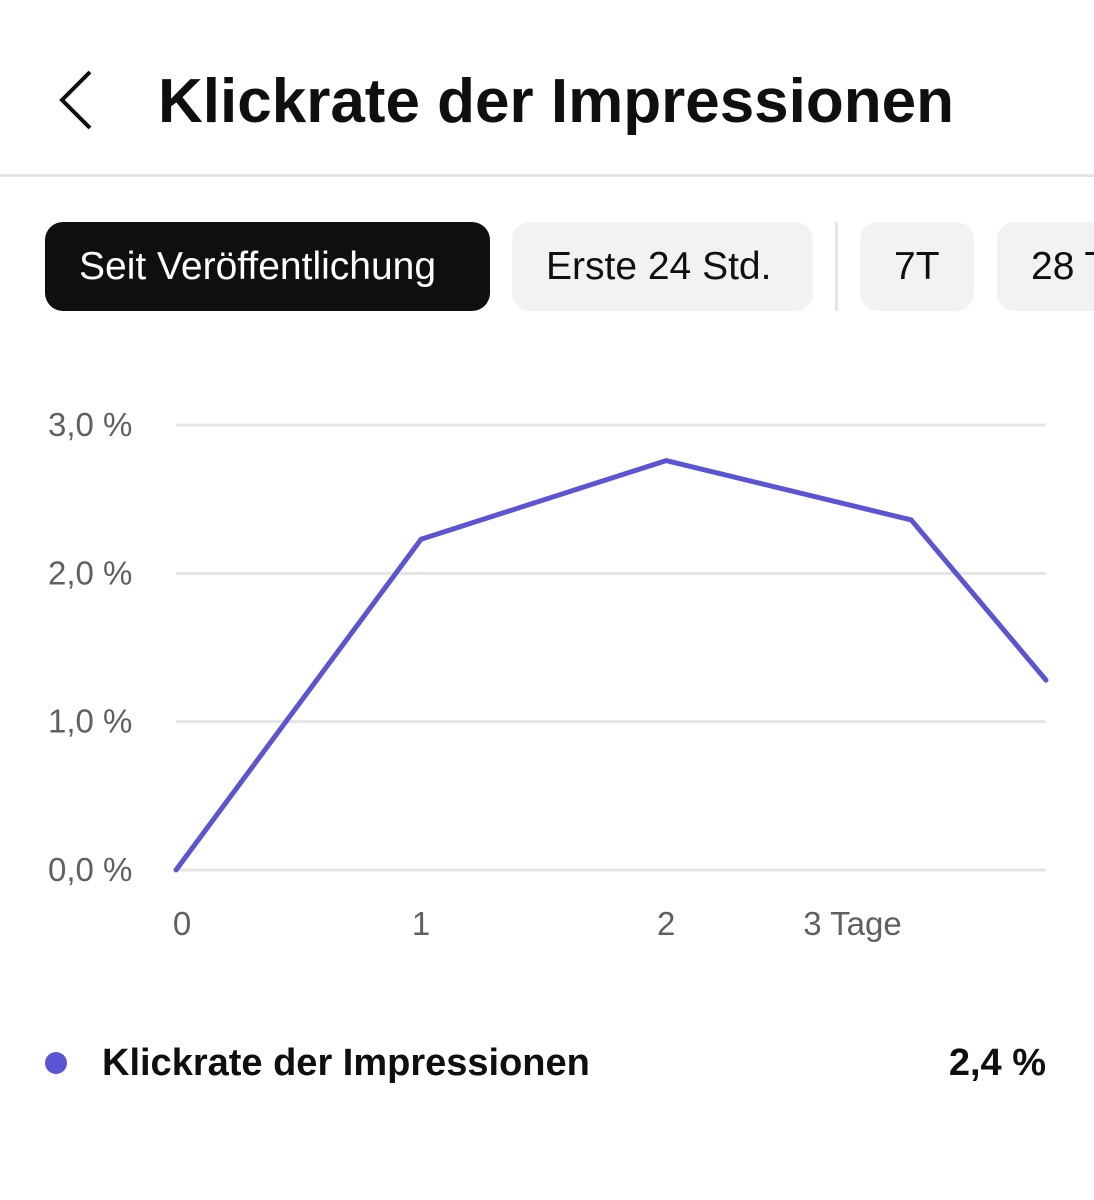  What do you see at coordinates (90, 572) in the screenshot?
I see `y-tick-label: 2,0 %` at bounding box center [90, 572].